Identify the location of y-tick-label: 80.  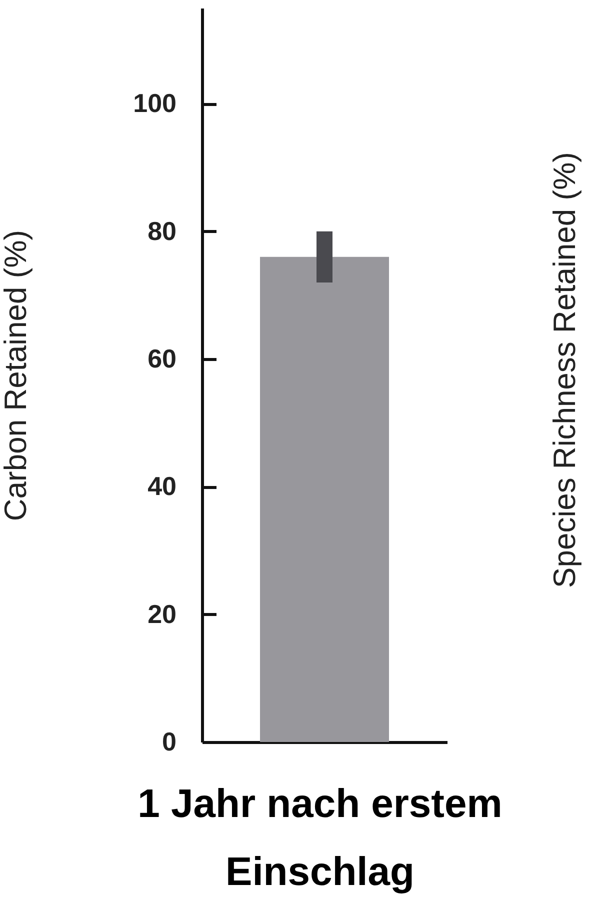
(162, 231).